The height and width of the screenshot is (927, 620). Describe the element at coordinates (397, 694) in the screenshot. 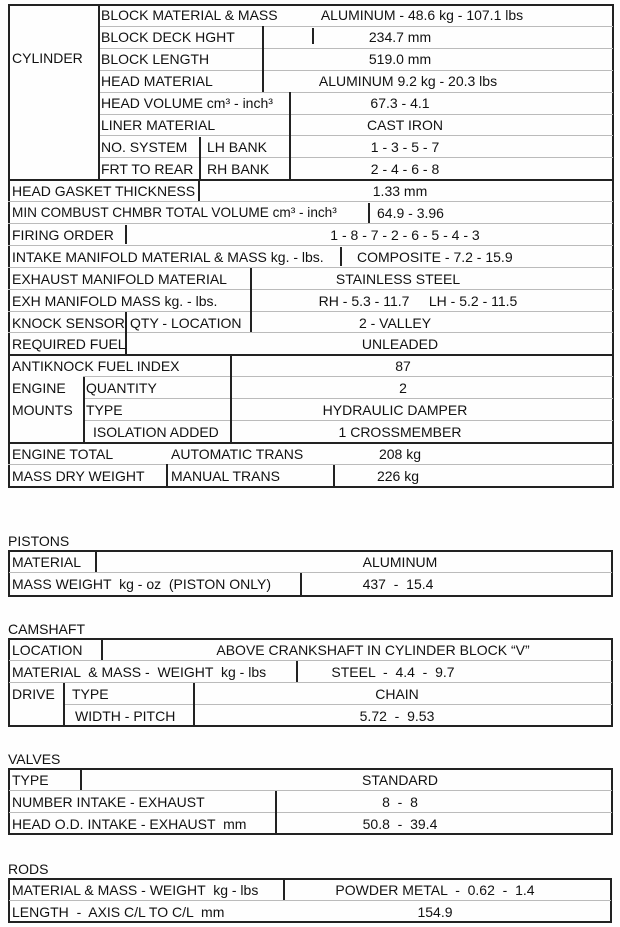

I see `cam-type-value: CHAIN` at that location.